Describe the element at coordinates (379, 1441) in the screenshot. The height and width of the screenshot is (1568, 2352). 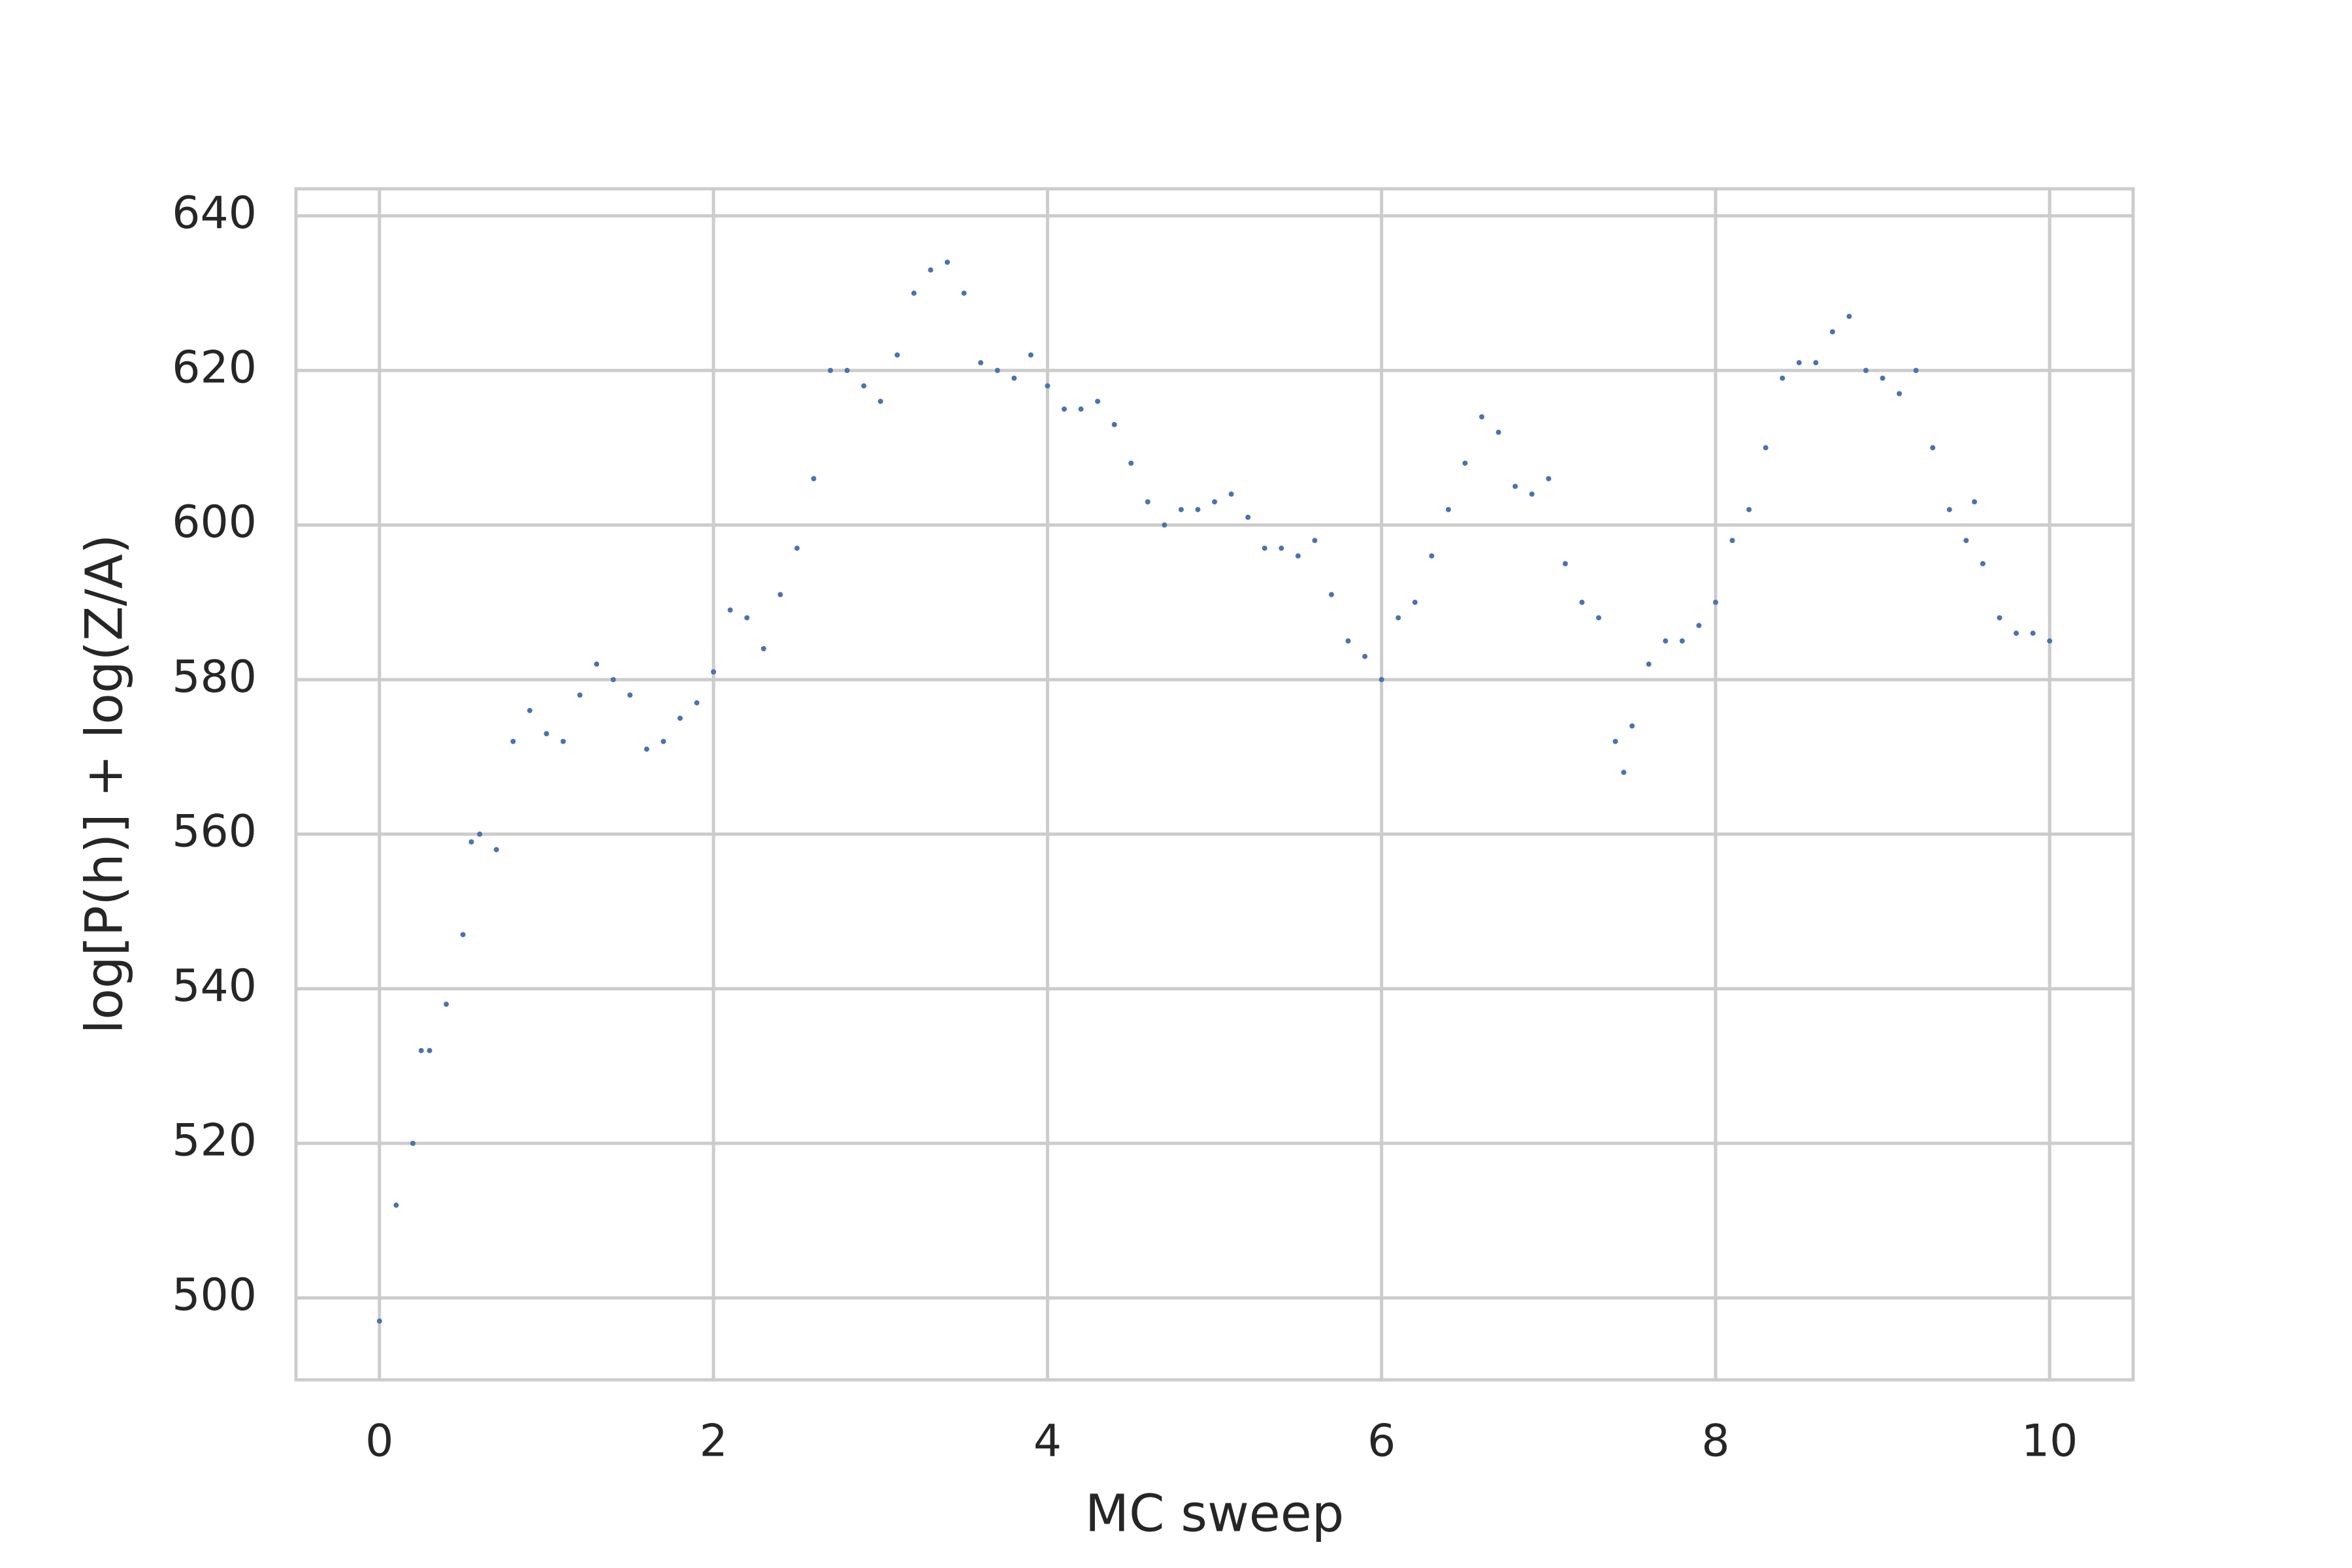
I see `x-tick-label: 0` at that location.